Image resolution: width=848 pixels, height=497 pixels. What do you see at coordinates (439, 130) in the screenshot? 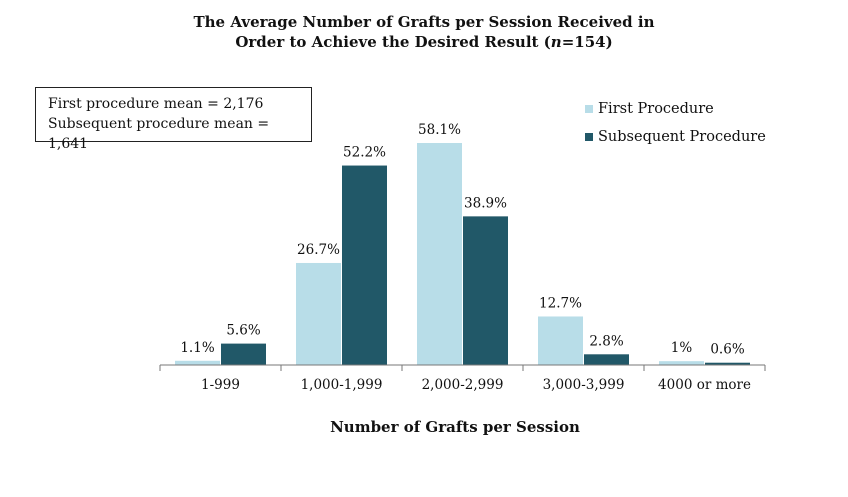
I see `data-label-first-2: 58.1%` at bounding box center [439, 130].